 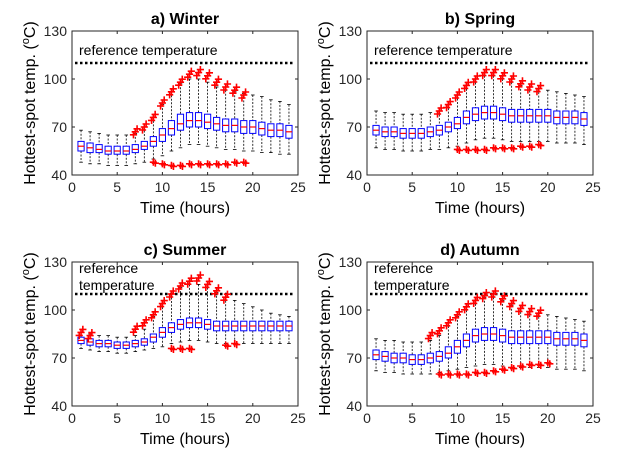 I want to click on x-tick-label: 25, so click(x=298, y=187).